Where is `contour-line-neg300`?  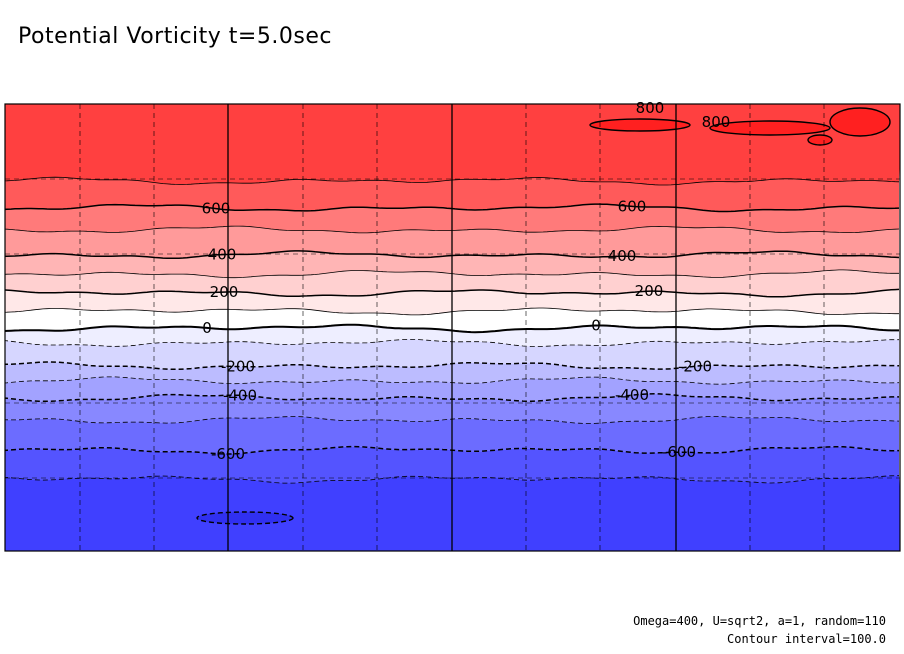 contour-line-neg300 is located at coordinates (452, 380).